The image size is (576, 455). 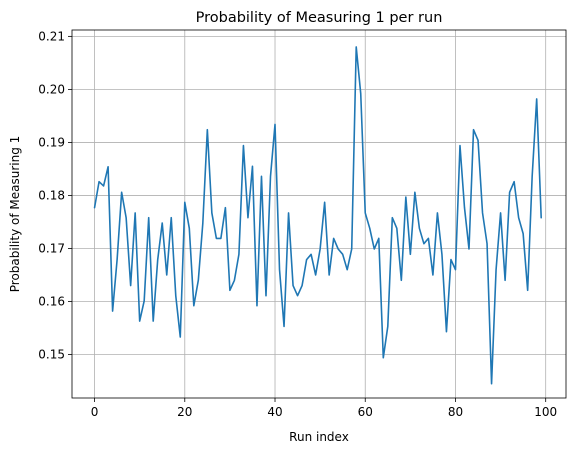 What do you see at coordinates (51, 36) in the screenshot?
I see `y-tick-label: 0.21` at bounding box center [51, 36].